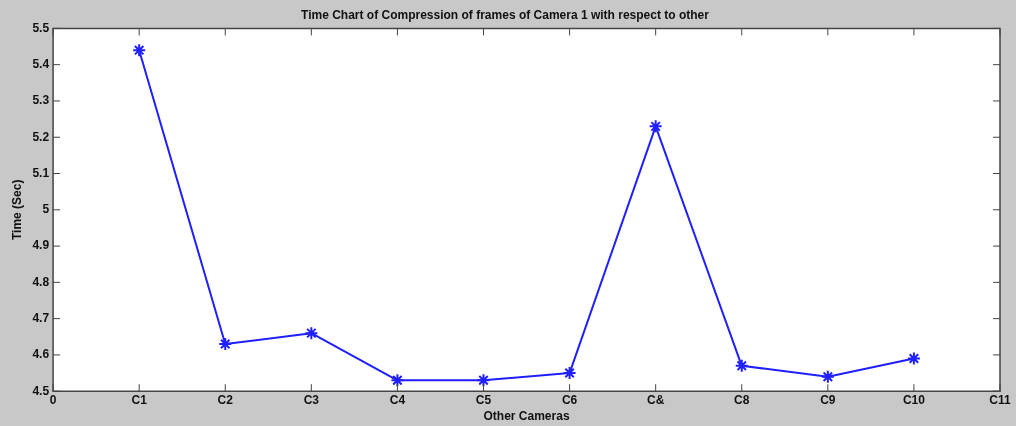 This screenshot has height=426, width=1016. What do you see at coordinates (41, 27) in the screenshot?
I see `y-tick-label: 5.5` at bounding box center [41, 27].